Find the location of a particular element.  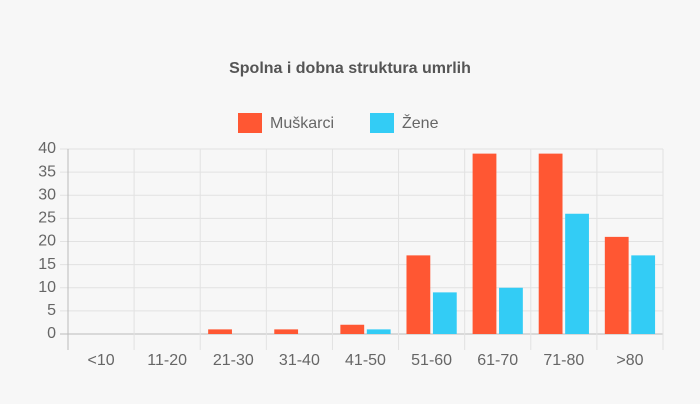

y-tick-label: 35 is located at coordinates (47, 171).